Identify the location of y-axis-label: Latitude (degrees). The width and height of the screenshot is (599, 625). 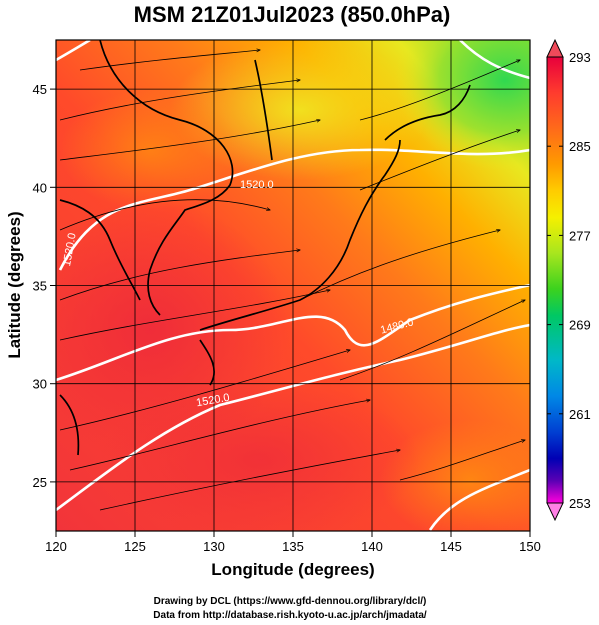
(14, 284).